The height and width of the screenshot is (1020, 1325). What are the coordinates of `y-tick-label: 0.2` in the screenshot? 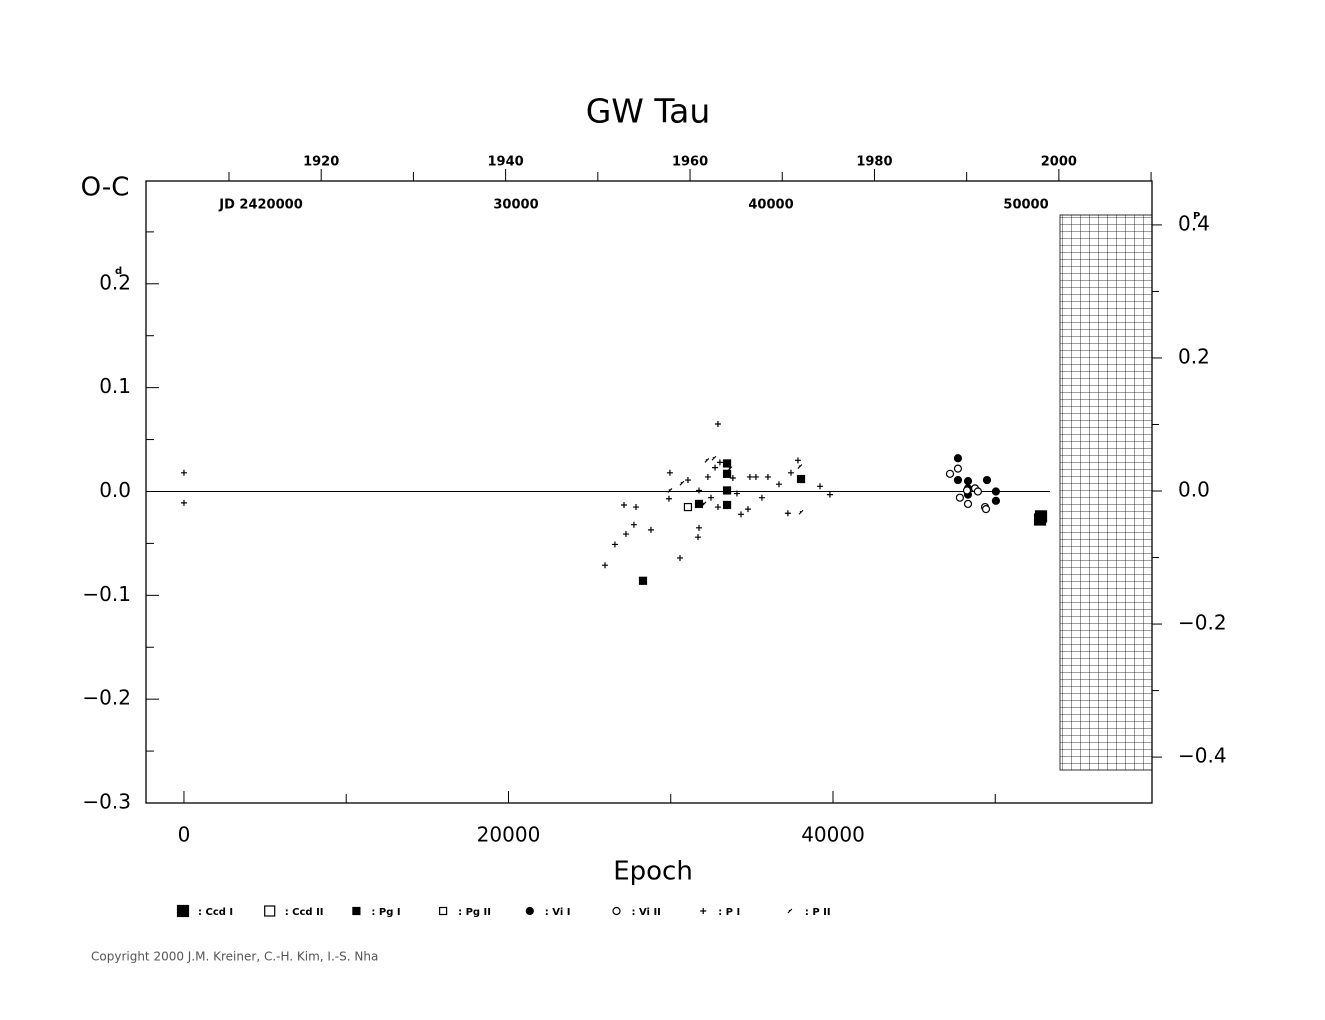 It's located at (115, 282).